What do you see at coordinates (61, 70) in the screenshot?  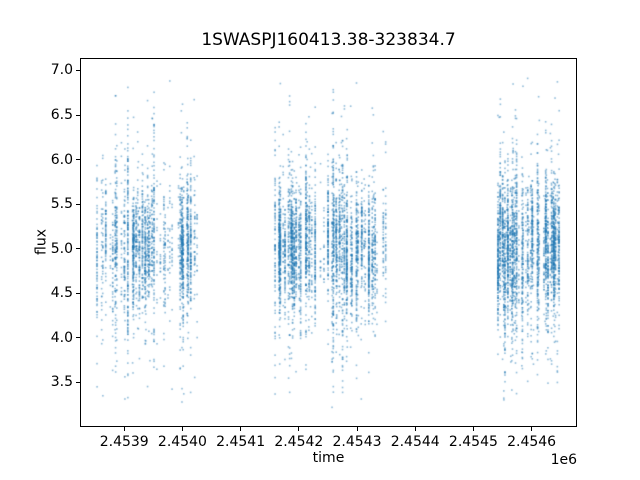 I see `y-tick-label: 7.0` at bounding box center [61, 70].